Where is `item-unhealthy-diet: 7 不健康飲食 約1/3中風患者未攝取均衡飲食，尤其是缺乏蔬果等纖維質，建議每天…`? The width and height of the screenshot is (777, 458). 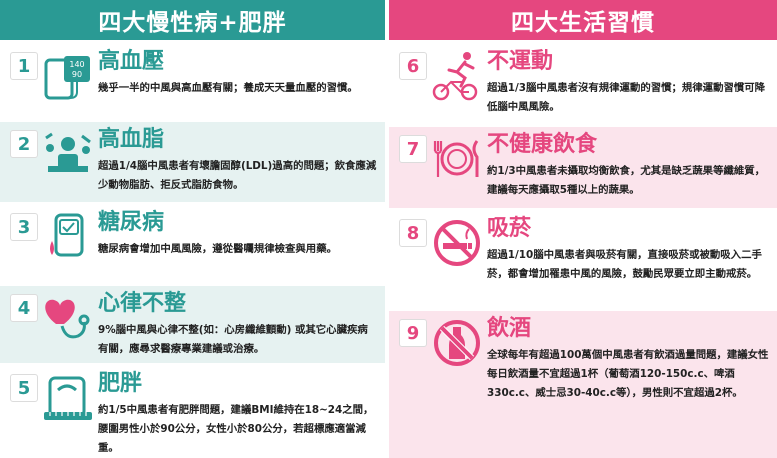
item-unhealthy-diet: 7 不健康飲食 約1/3中風患者未攝取均衡飲食，尤其是缺乏蔬果等纖維質，建議每天… is located at coordinates (583, 167).